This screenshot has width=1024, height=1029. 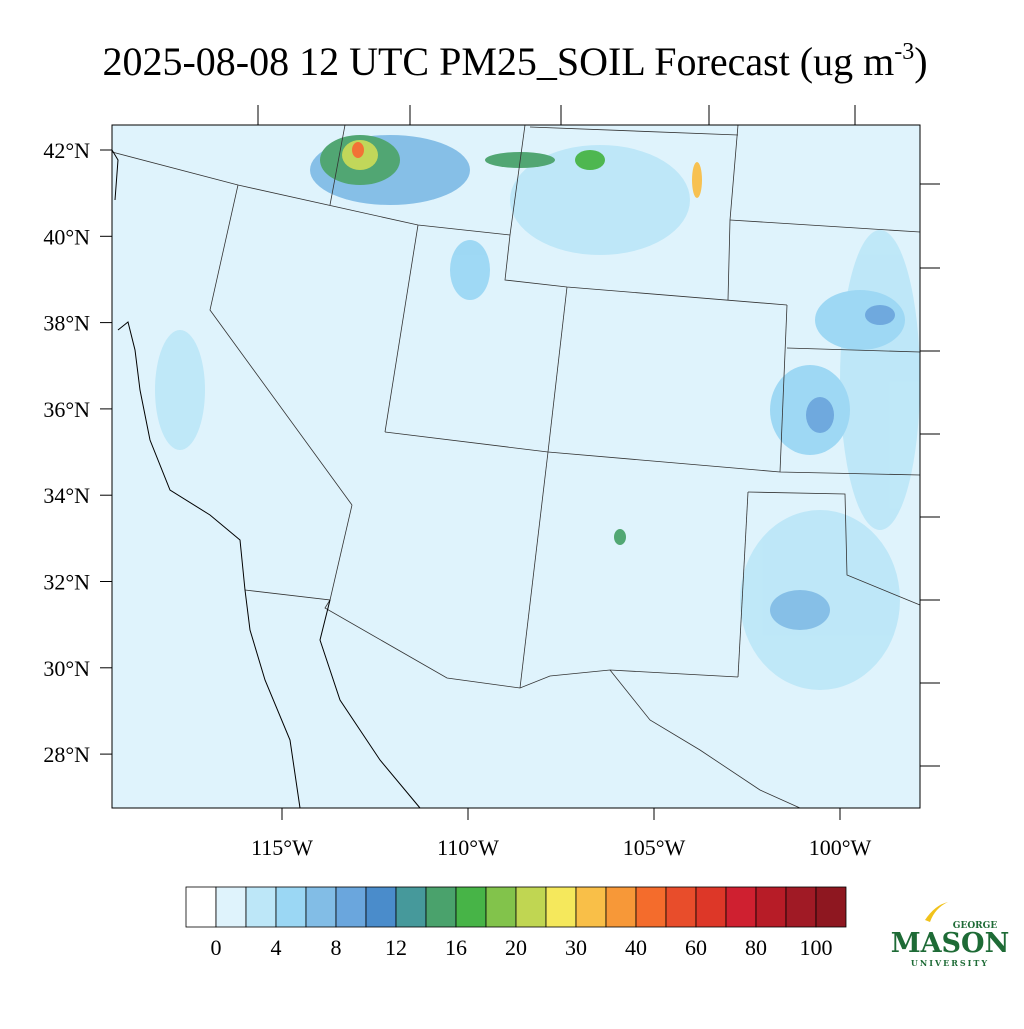 I want to click on colorbar-label: 100, so click(x=816, y=947).